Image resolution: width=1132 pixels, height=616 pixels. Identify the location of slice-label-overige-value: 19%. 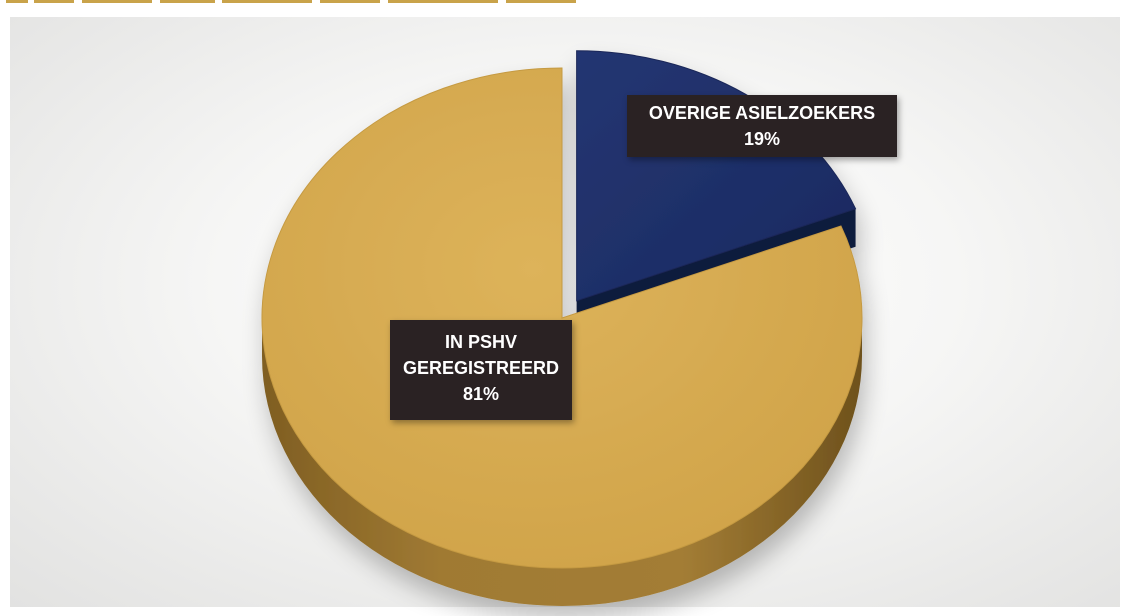
(762, 139).